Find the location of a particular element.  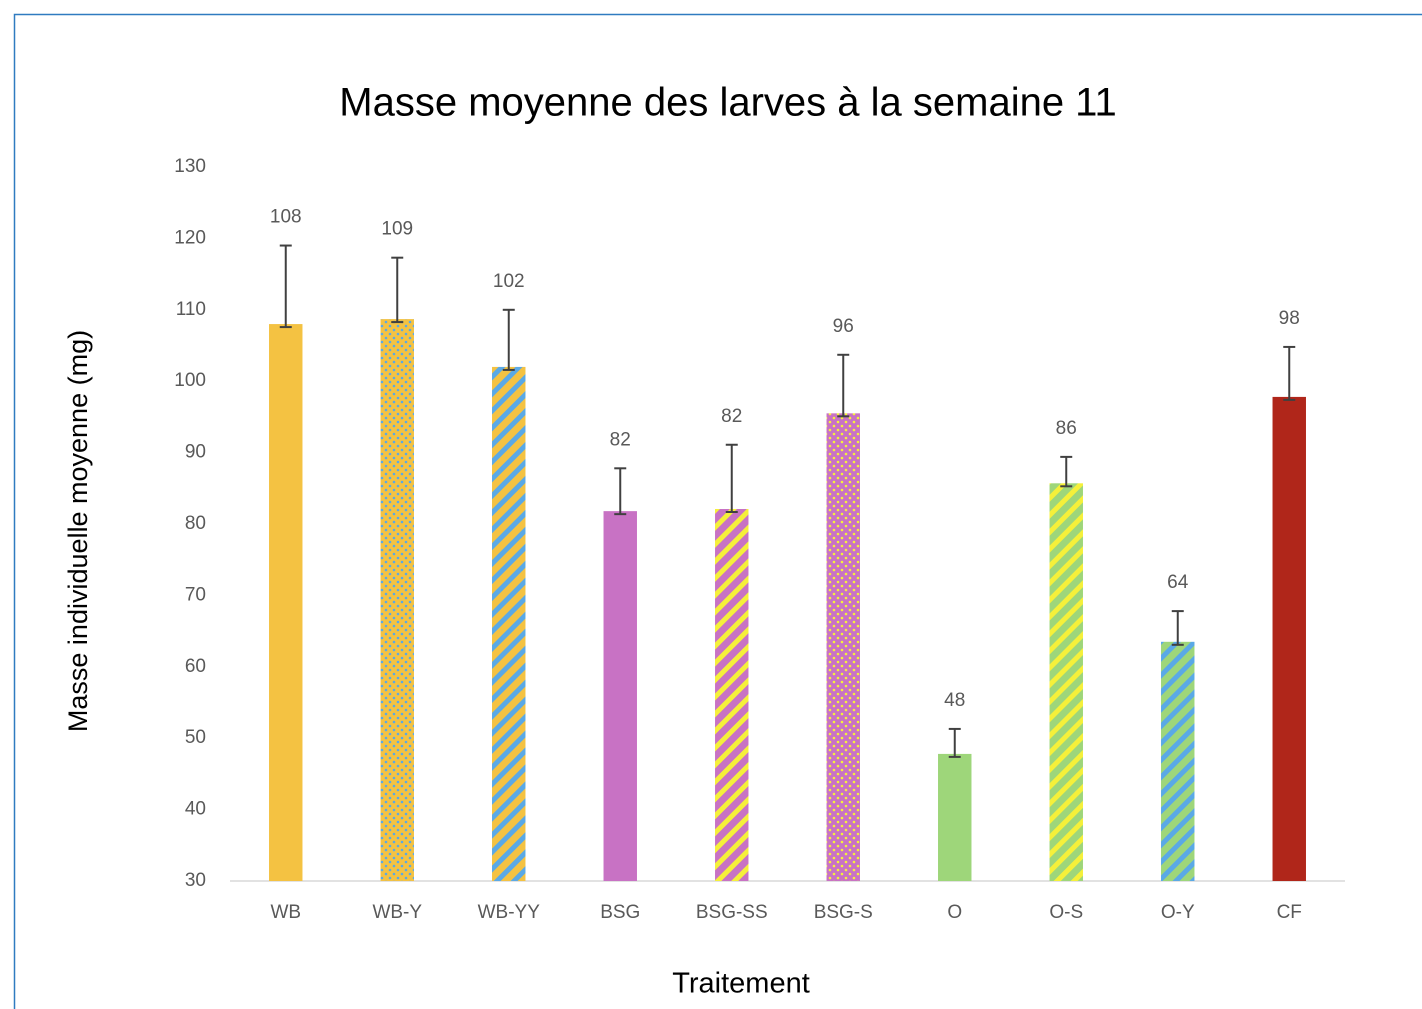

data-label: 108 is located at coordinates (286, 217).